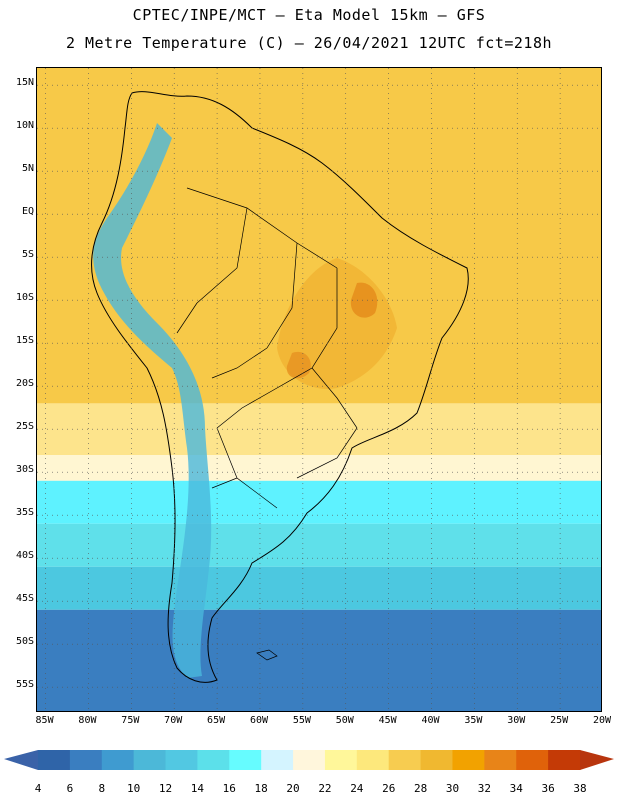 The height and width of the screenshot is (800, 618). Describe the element at coordinates (473, 720) in the screenshot. I see `longitude-tick-label: 35W` at that location.